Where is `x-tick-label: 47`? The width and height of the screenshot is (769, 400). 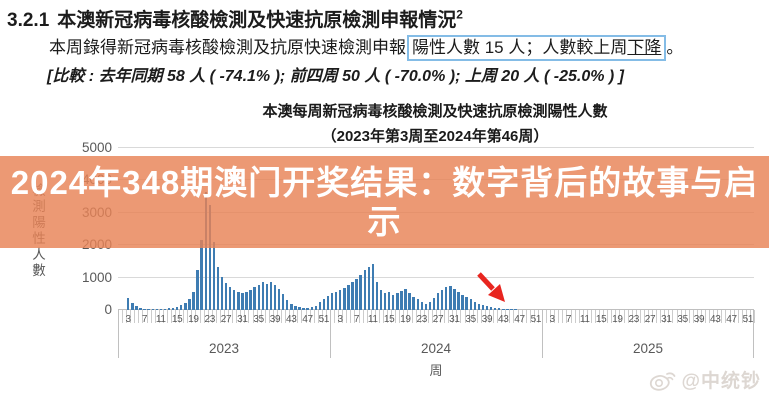
x-tick-label: 47 is located at coordinates (731, 319).